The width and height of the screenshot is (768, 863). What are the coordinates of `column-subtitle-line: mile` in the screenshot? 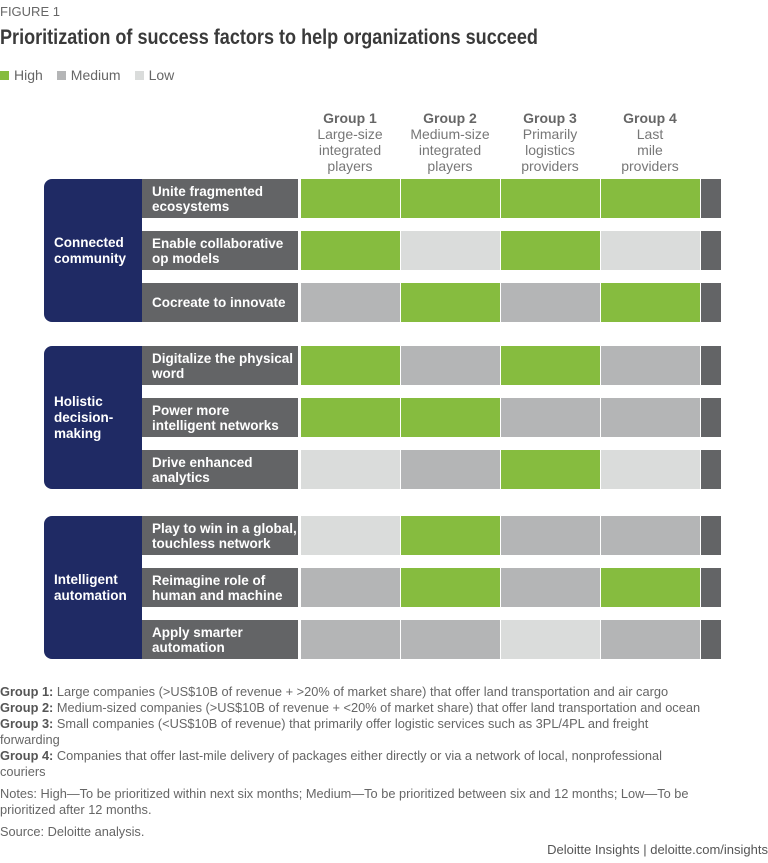 It's located at (650, 150).